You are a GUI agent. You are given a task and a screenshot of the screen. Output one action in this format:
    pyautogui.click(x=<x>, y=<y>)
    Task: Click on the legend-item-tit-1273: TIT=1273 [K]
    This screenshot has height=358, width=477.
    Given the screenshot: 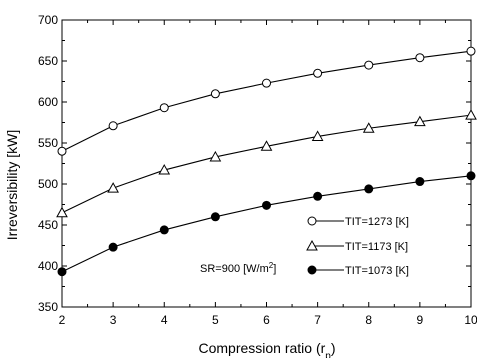 What is the action you would take?
    pyautogui.click(x=358, y=222)
    